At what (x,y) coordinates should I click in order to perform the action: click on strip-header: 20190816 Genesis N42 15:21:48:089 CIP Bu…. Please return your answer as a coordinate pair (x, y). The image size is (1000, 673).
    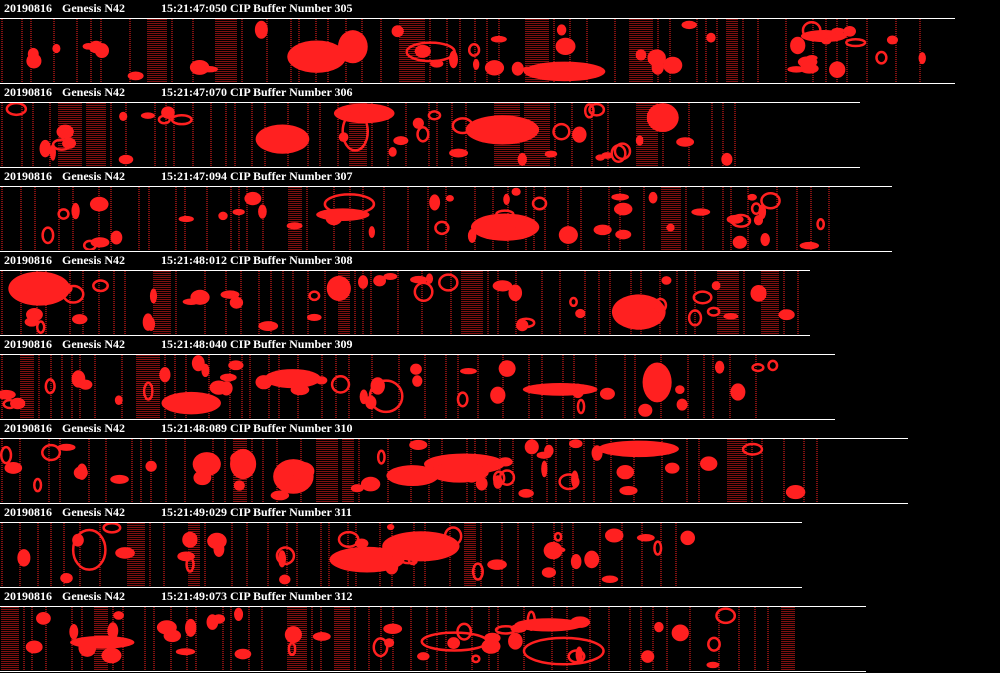
    Looking at the image, I should click on (178, 428).